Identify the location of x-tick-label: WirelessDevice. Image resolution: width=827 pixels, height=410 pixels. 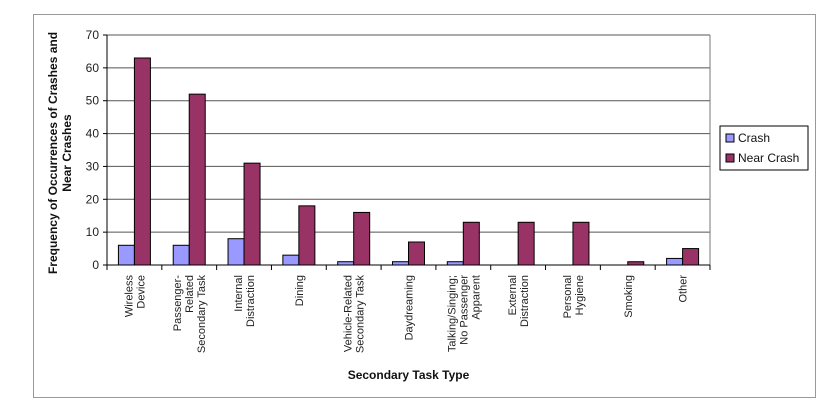
(135, 296).